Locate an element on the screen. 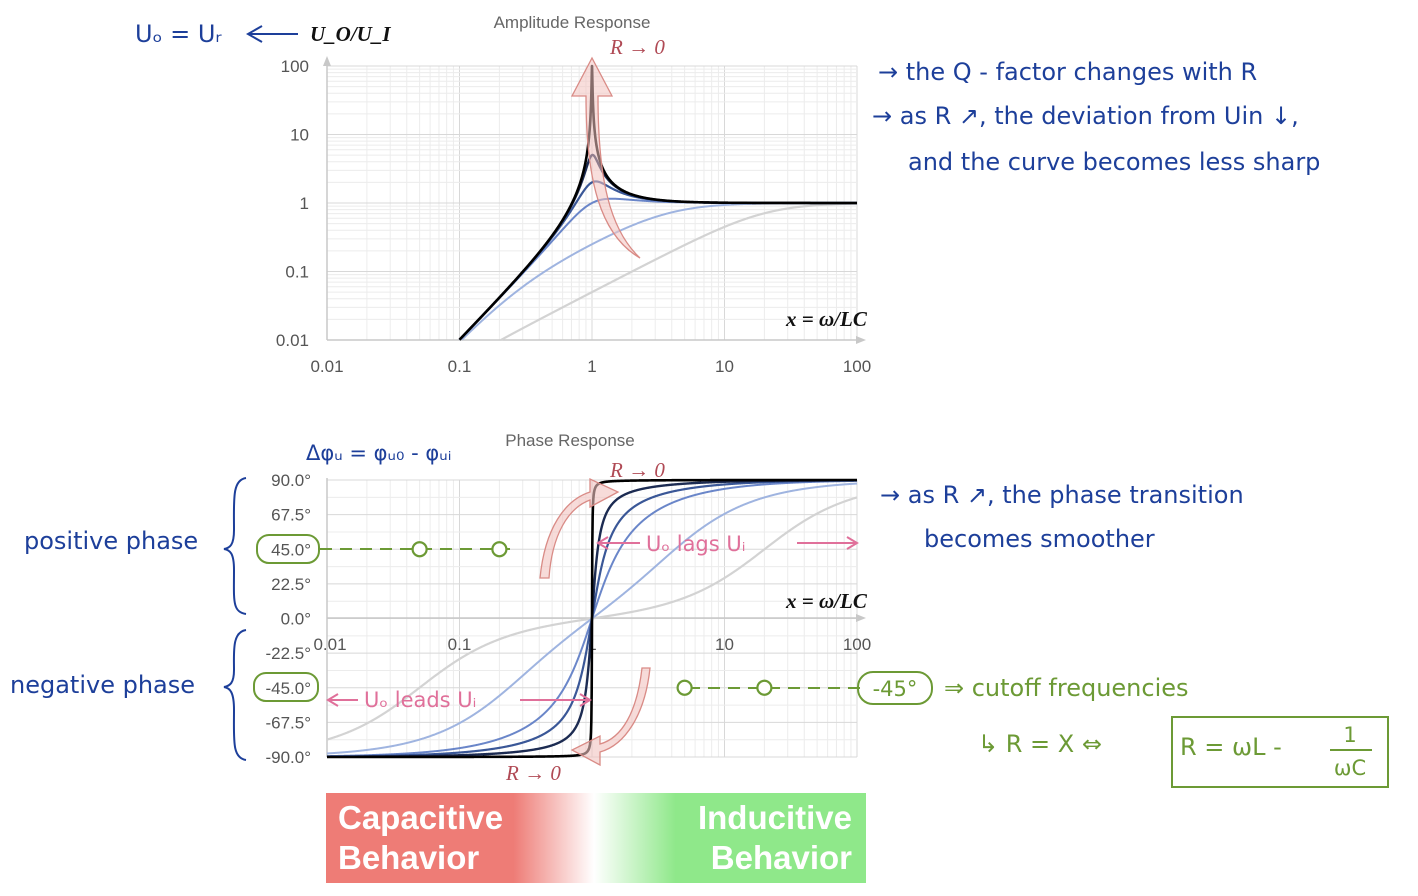 The width and height of the screenshot is (1418, 896). phase-r-arrow-top is located at coordinates (579, 528).